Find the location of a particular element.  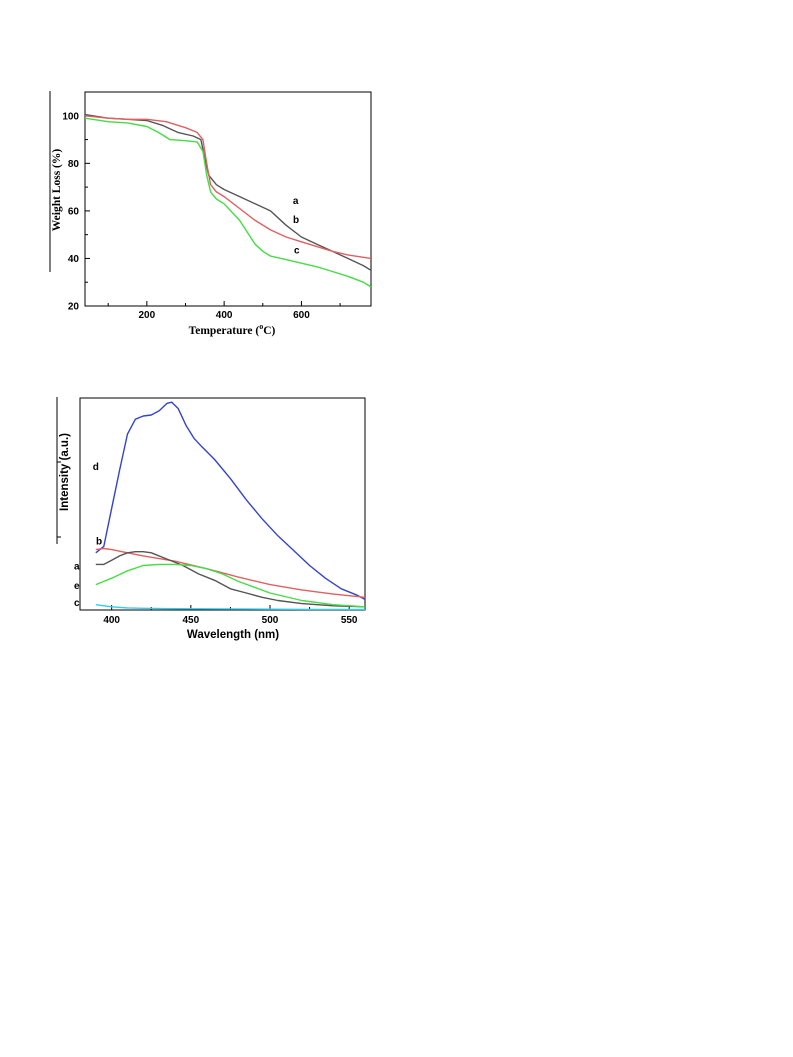

x-tick-label: 500 is located at coordinates (270, 620).